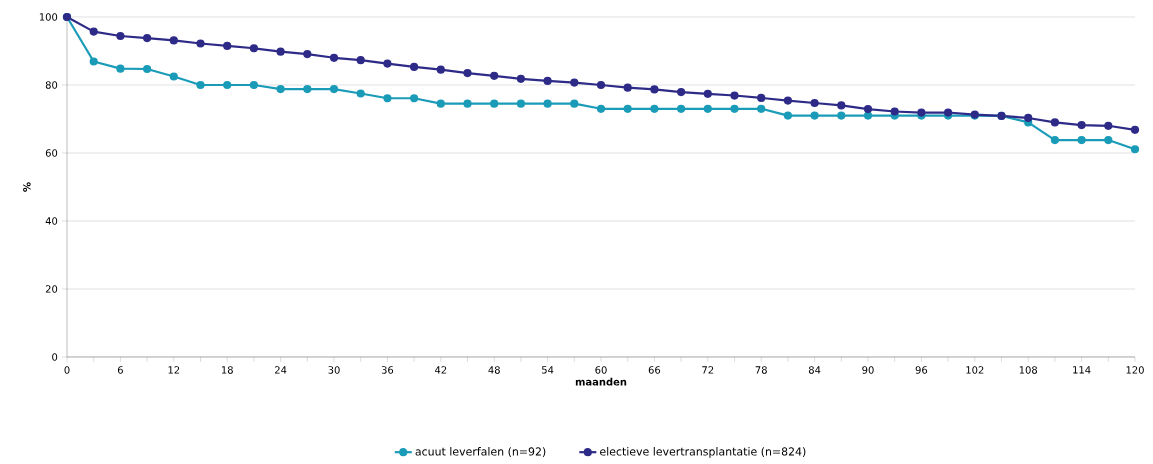 This screenshot has width=1153, height=464. What do you see at coordinates (1028, 370) in the screenshot?
I see `x-tick-label: 108` at bounding box center [1028, 370].